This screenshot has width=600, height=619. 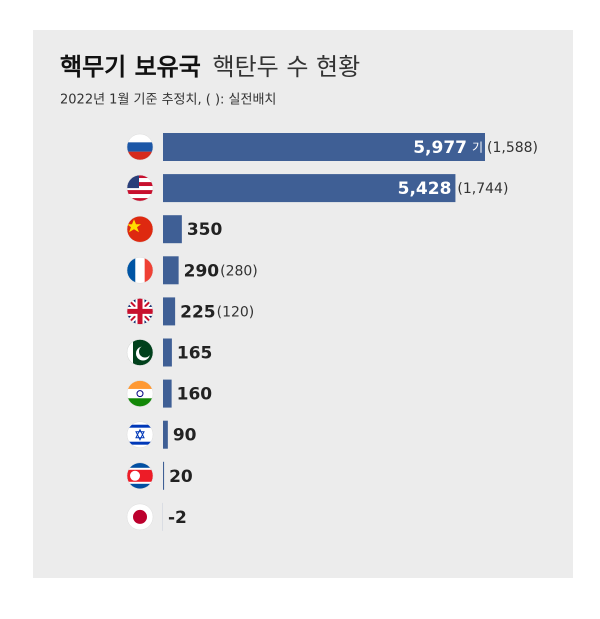 What do you see at coordinates (482, 189) in the screenshot?
I see `deployed-label: (1,744)` at bounding box center [482, 189].